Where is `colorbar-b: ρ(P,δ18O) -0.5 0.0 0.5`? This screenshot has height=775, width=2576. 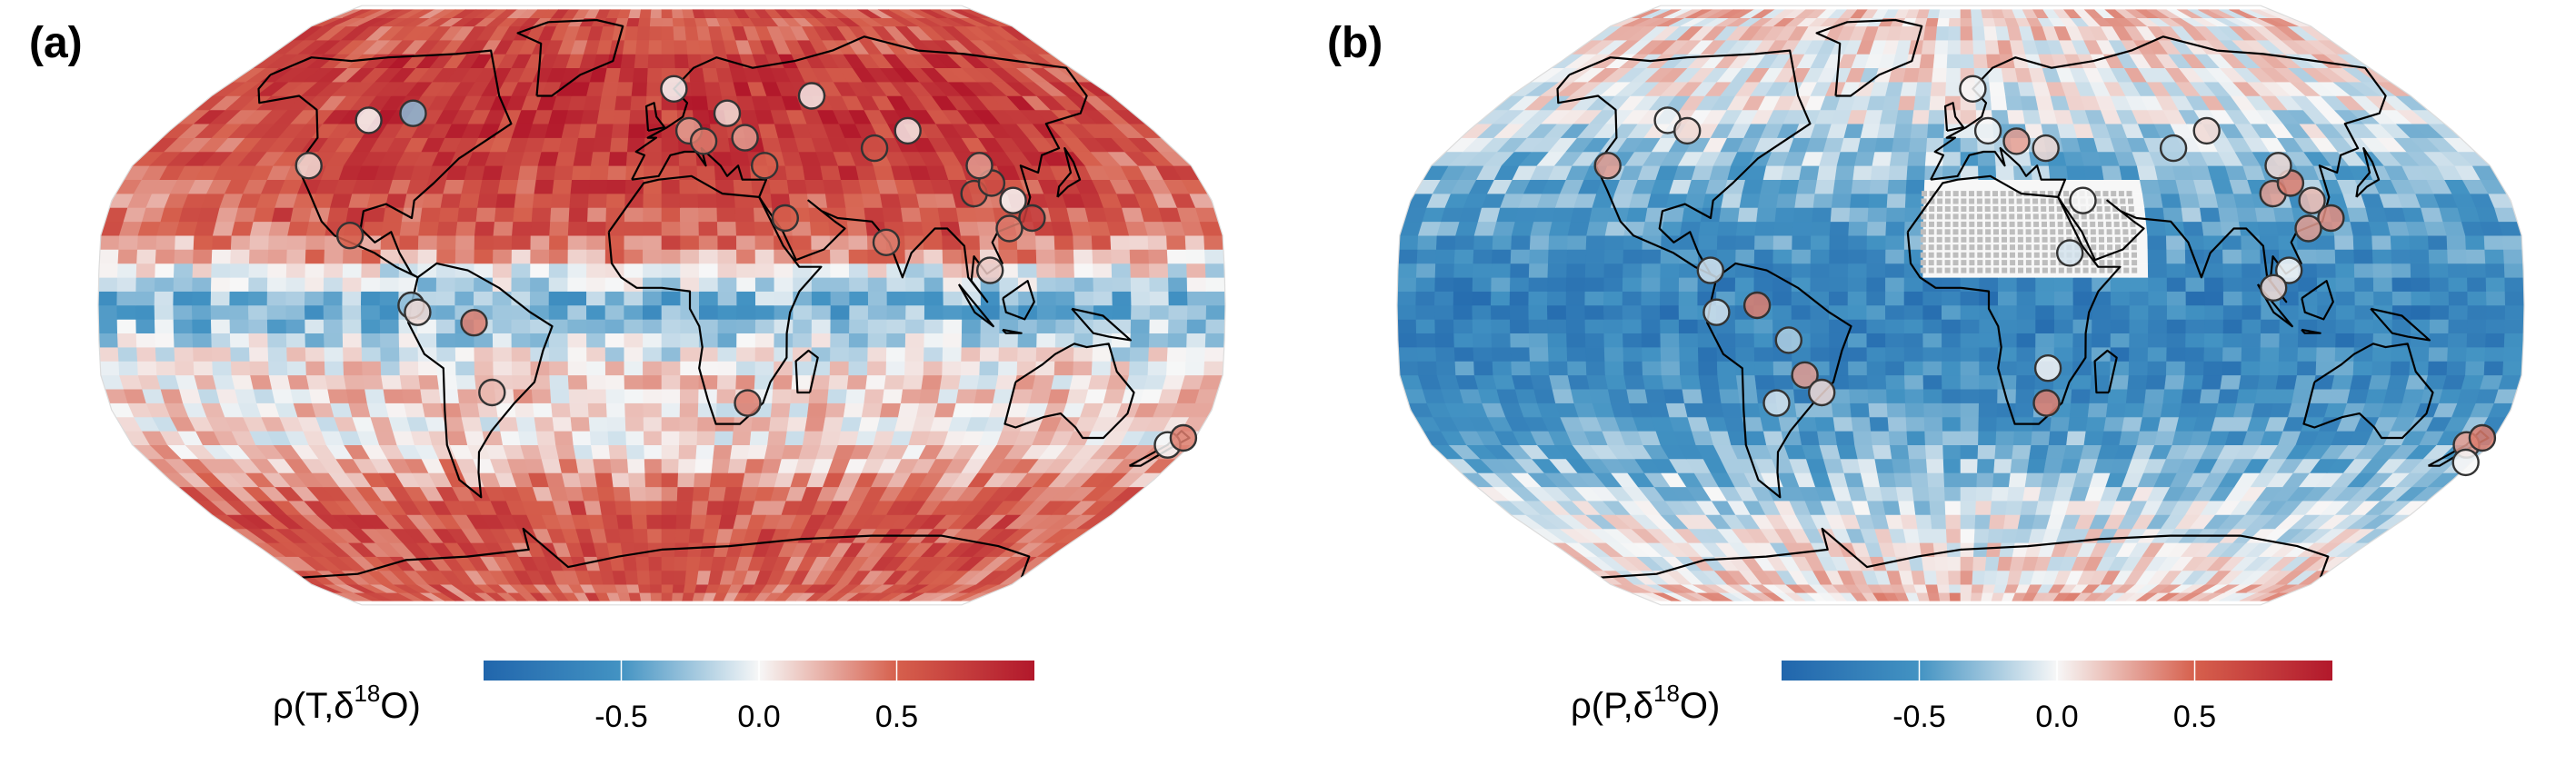 colorbar-b: ρ(P,δ18O) -0.5 0.0 0.5 is located at coordinates (1952, 697).